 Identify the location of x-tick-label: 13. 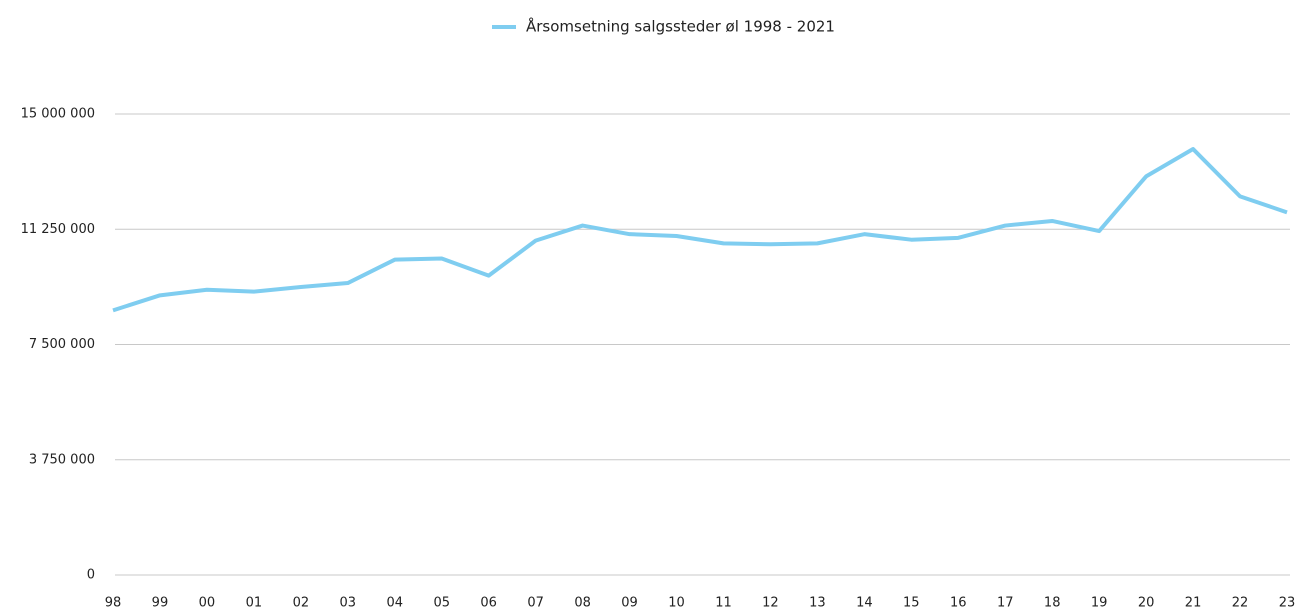
(817, 603).